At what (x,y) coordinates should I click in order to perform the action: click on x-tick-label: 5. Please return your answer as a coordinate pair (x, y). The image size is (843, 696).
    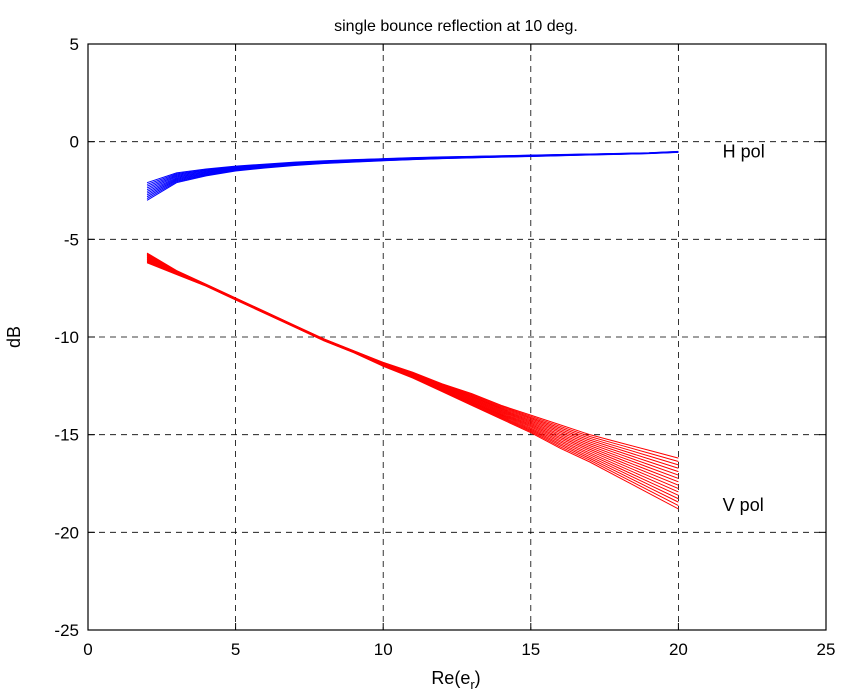
    Looking at the image, I should click on (235, 649).